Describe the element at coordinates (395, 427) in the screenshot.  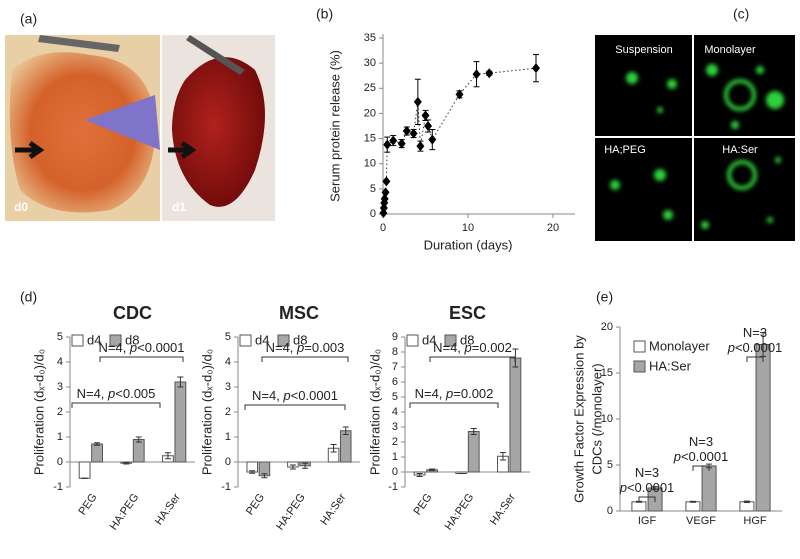
I see `y-tick-label: 3` at that location.